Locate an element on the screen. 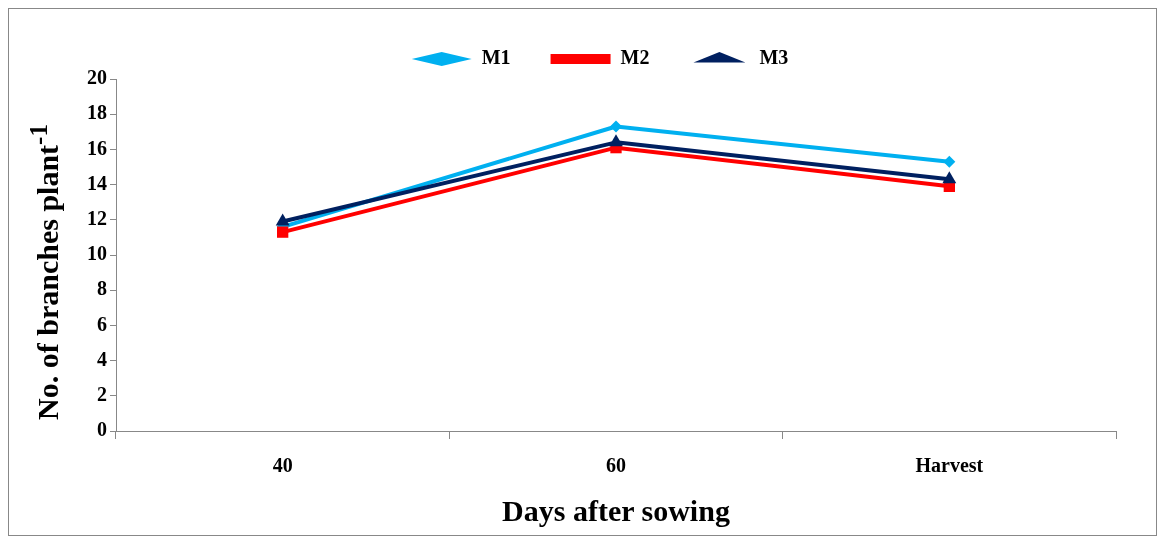 The height and width of the screenshot is (544, 1165). y-tick-label: 4 is located at coordinates (102, 358).